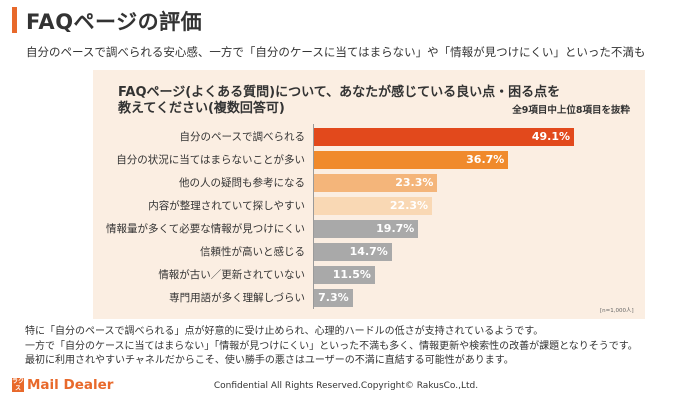  I want to click on chart-axis-line, so click(313, 216).